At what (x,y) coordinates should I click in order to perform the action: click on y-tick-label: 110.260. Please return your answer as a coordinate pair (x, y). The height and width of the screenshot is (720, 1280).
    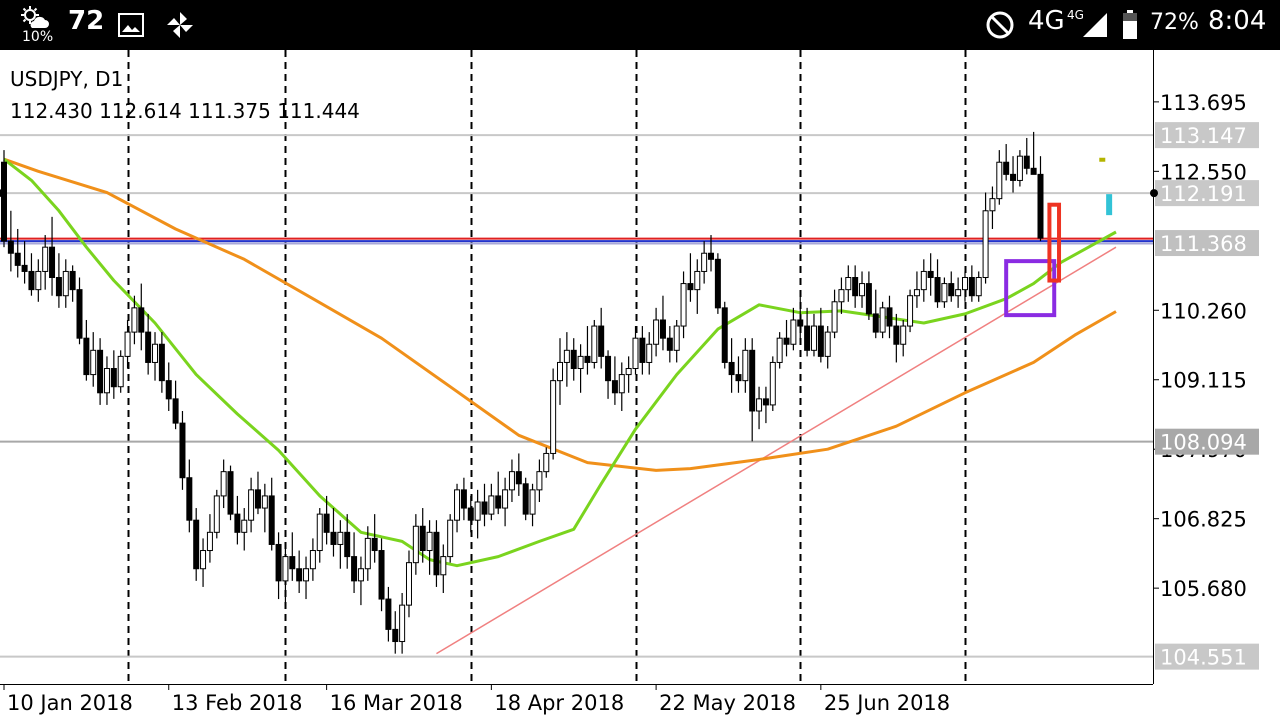
    Looking at the image, I should click on (1203, 311).